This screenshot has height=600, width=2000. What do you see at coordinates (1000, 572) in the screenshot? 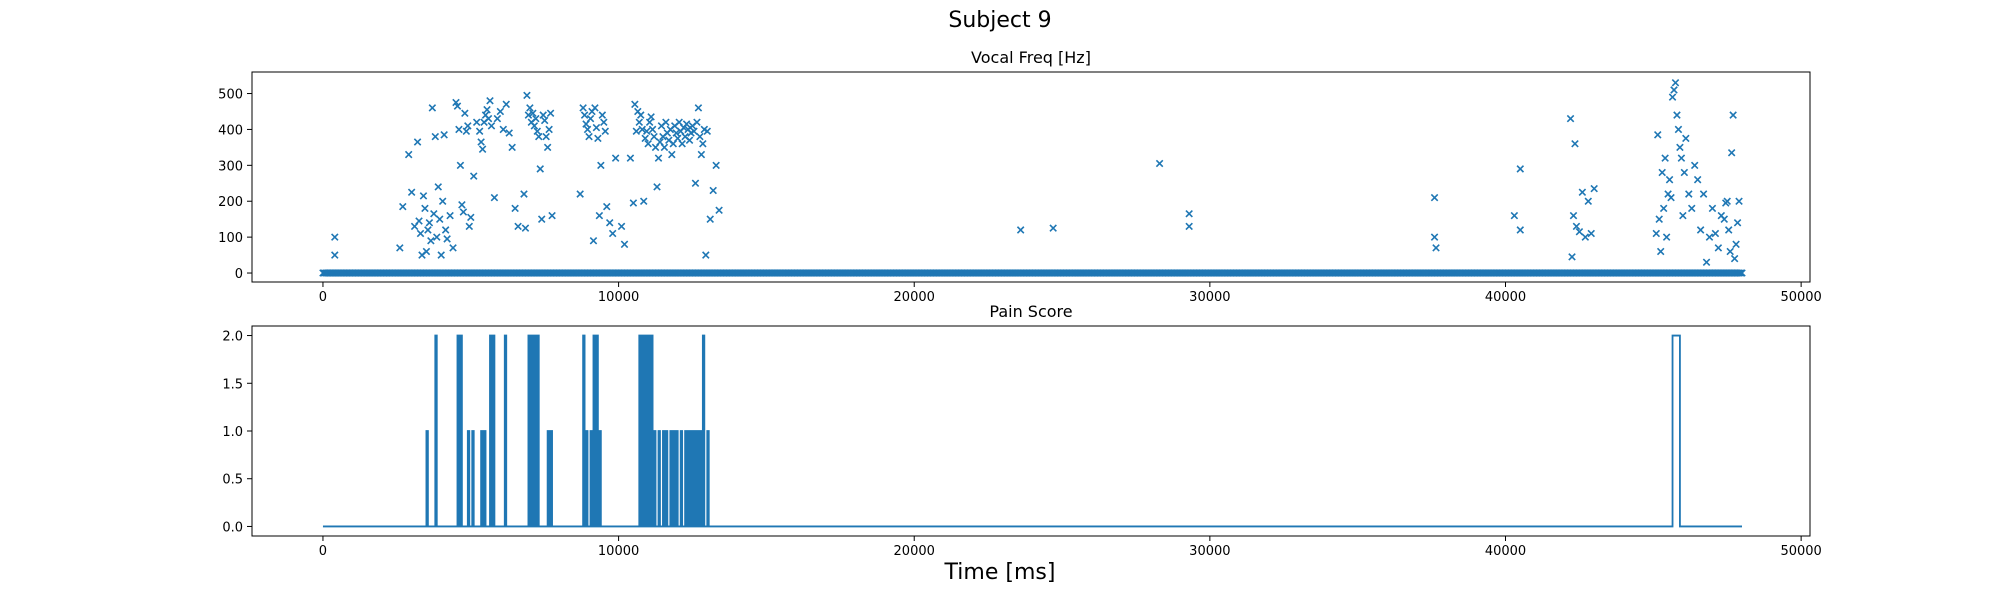
I see `x-axis-label: Time [ms]` at bounding box center [1000, 572].